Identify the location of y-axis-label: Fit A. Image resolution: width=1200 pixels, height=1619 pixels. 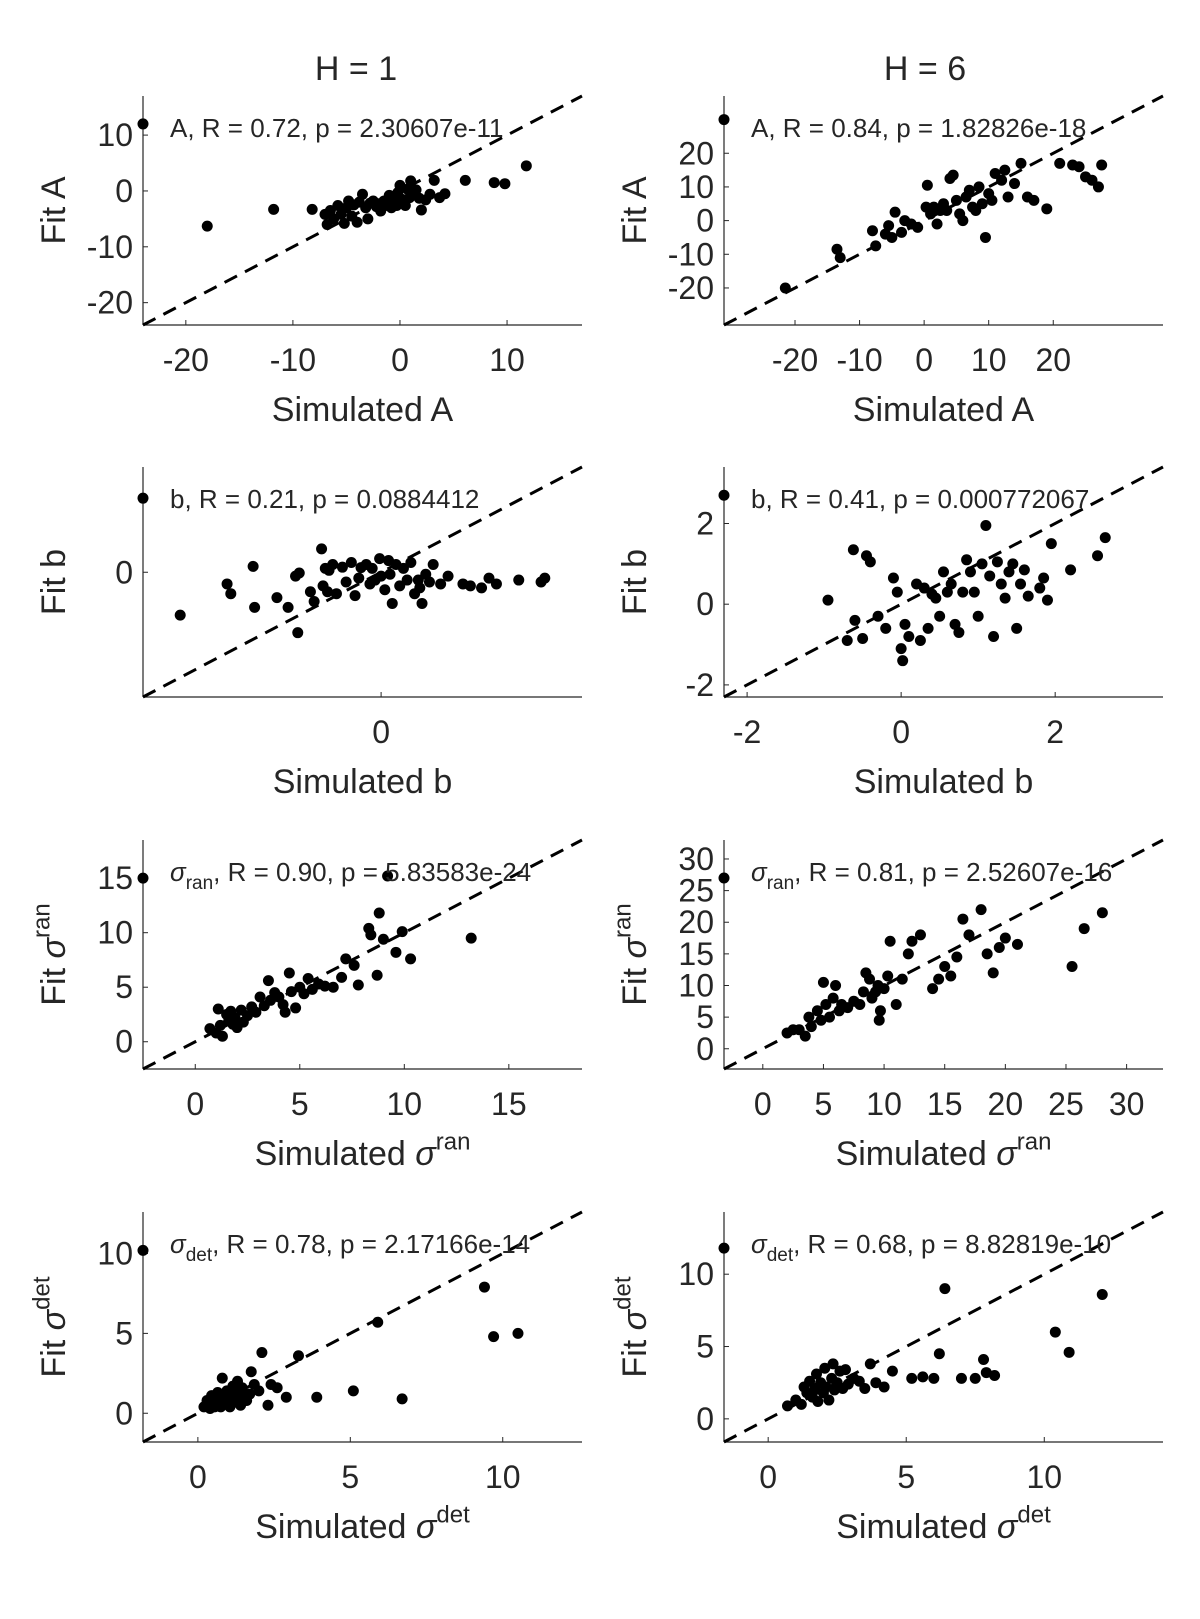
(54, 210).